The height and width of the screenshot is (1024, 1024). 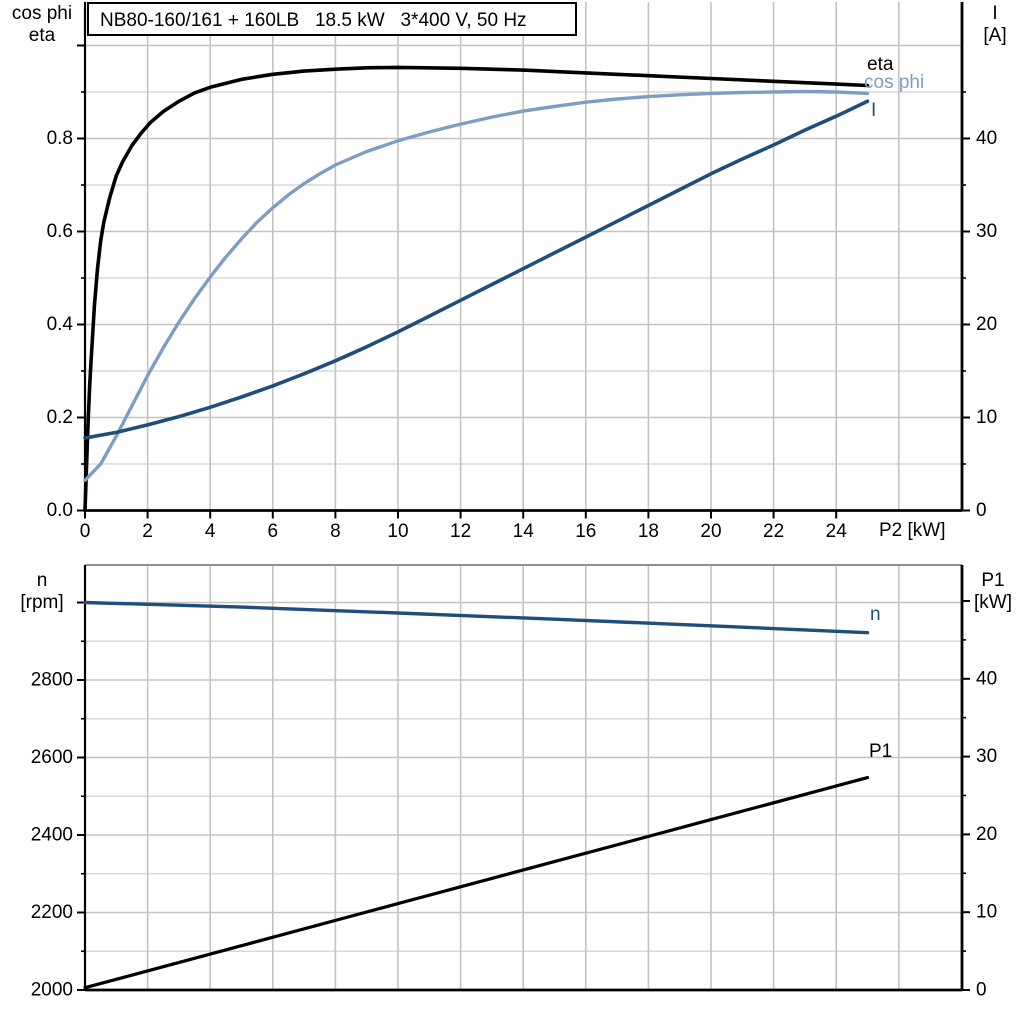 I want to click on left-tick-label: 0.4, so click(x=60, y=324).